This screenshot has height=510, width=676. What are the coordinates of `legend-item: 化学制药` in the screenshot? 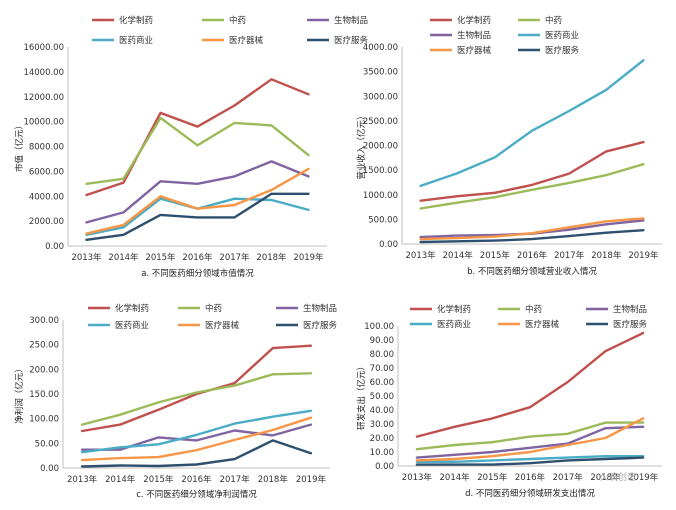 It's located at (440, 309).